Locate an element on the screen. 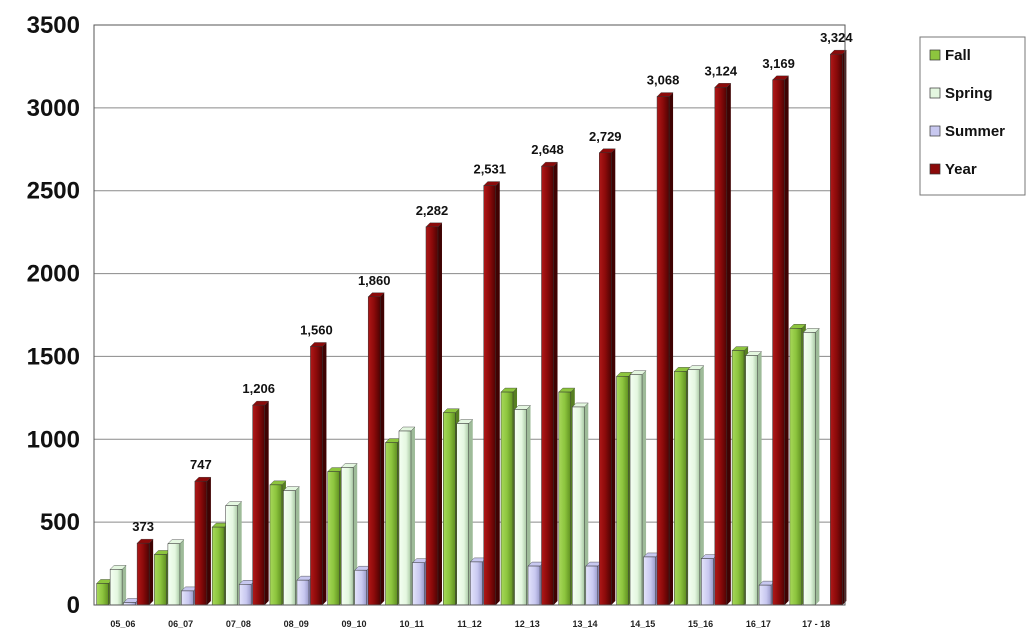 The height and width of the screenshot is (633, 1031). year-data-label: 3,169 is located at coordinates (778, 63).